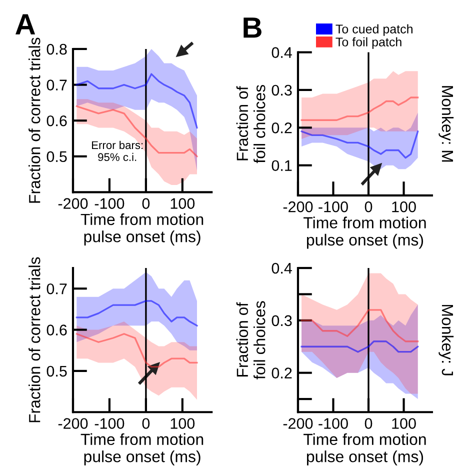 This screenshot has width=462, height=471. Describe the element at coordinates (26, 24) in the screenshot. I see `chart-title: A` at that location.